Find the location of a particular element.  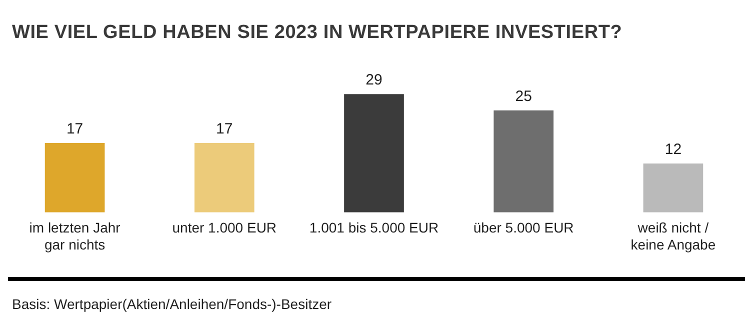

data-label: 12 is located at coordinates (673, 149).